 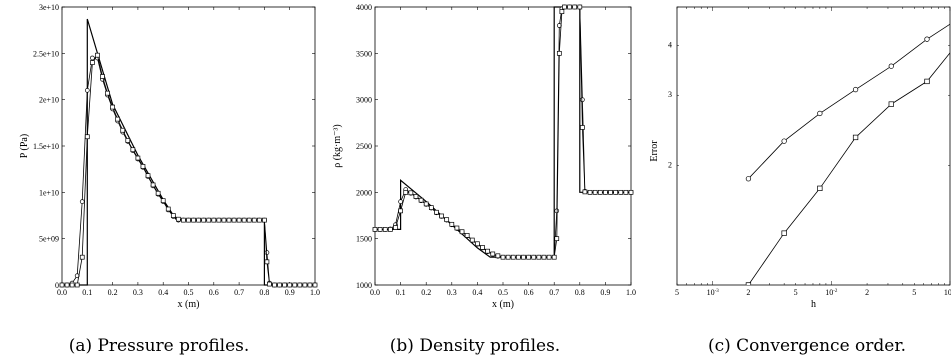 I want to click on series-line-square, so click(x=849, y=168).